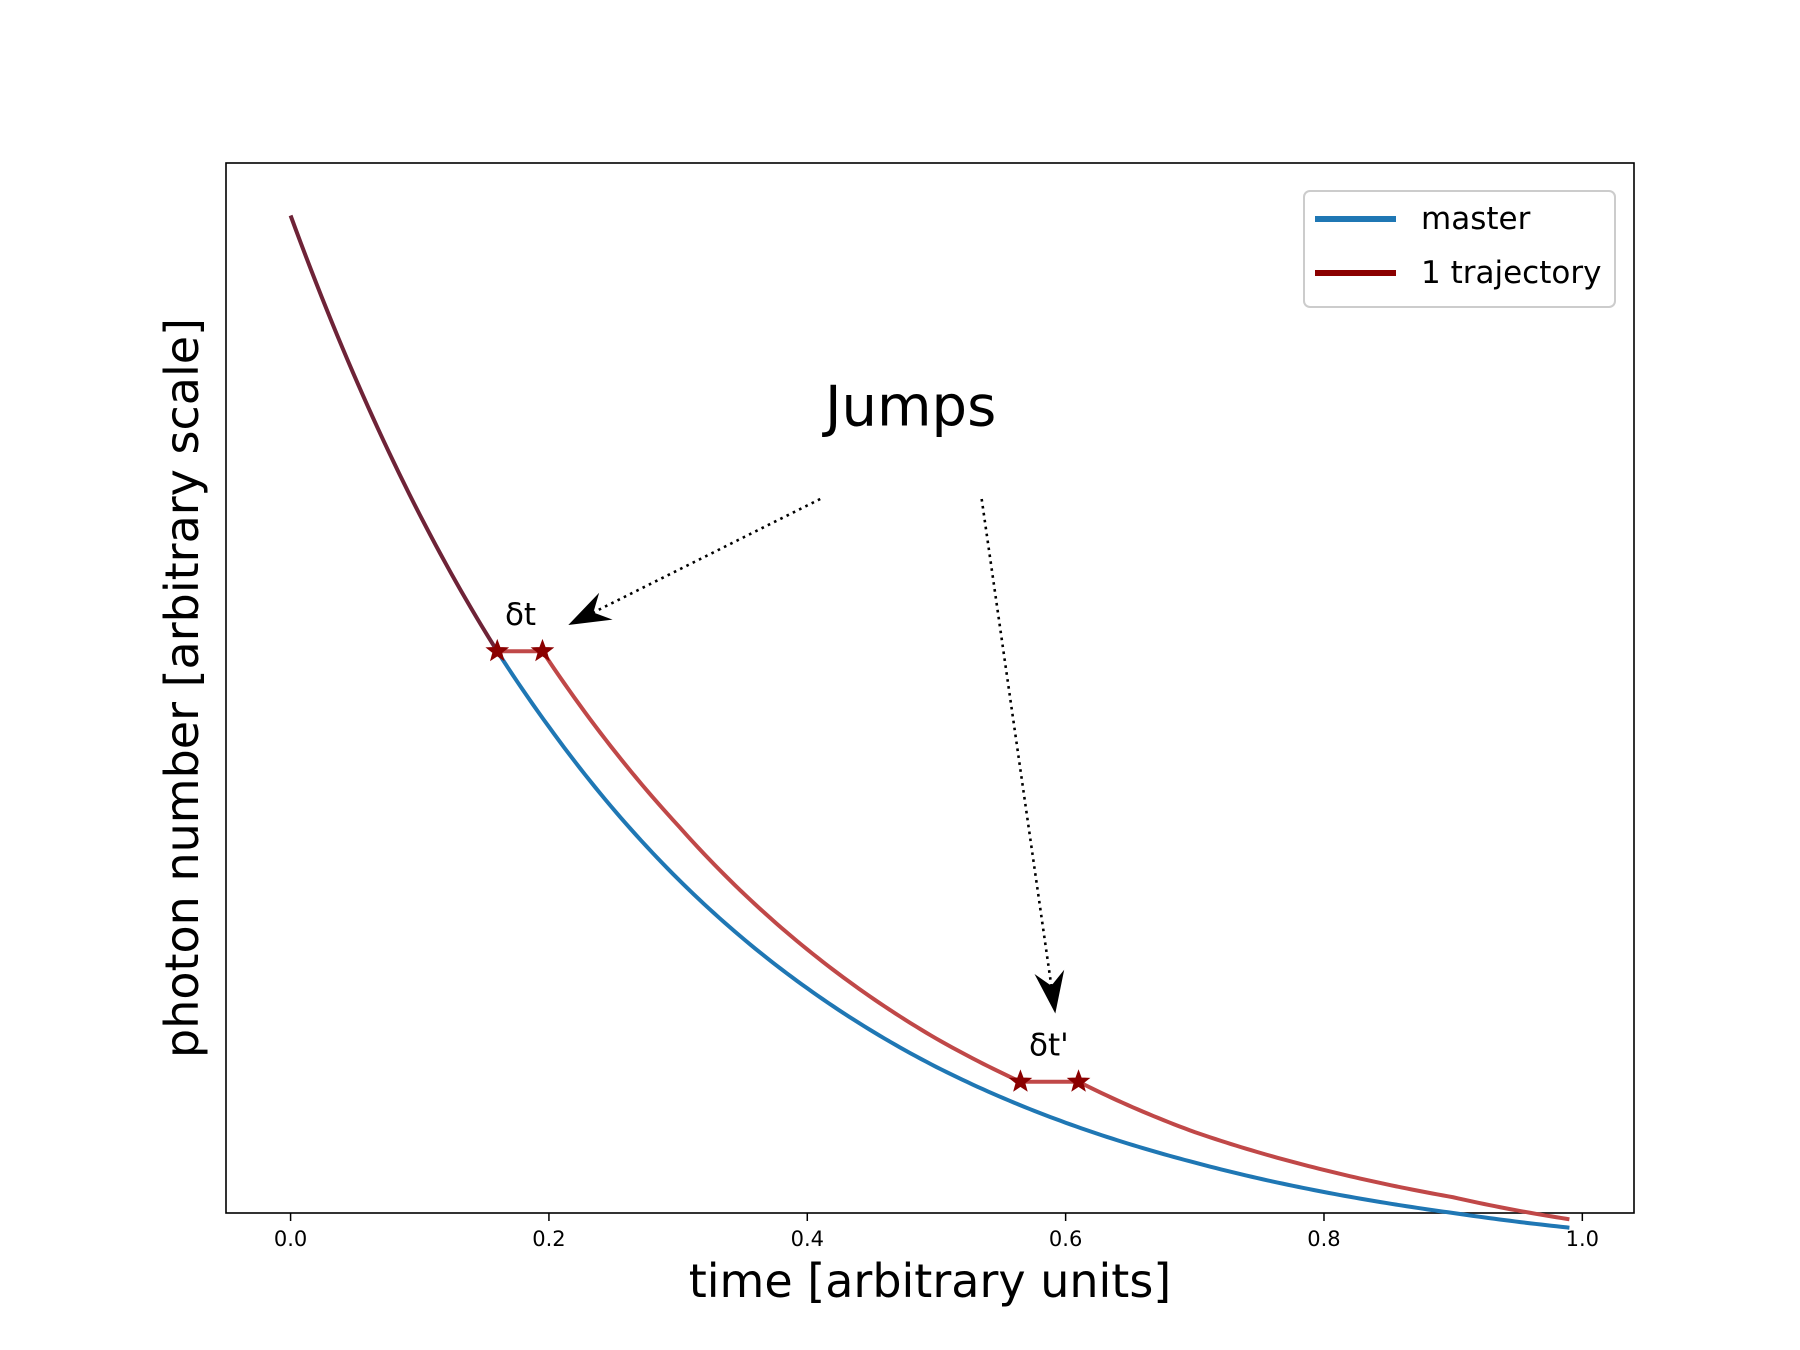 This screenshot has height=1350, width=1800. I want to click on marker-layer, so click(788, 865).